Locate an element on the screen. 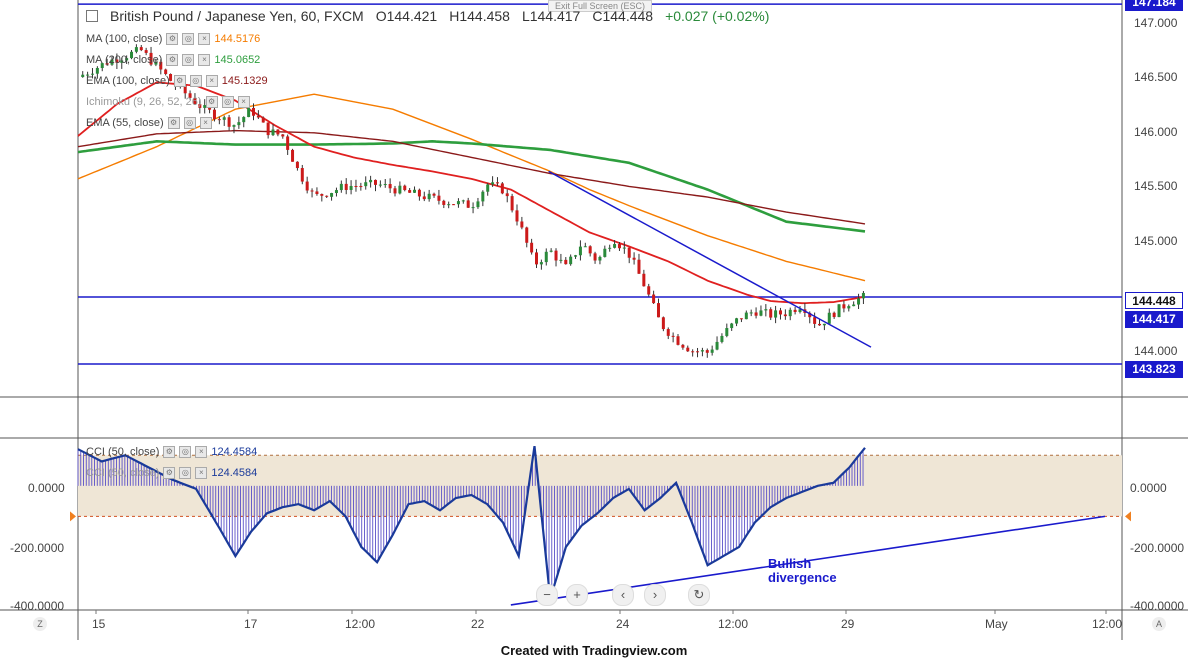  legend-cci-2-value: 124.4584 is located at coordinates (234, 473).